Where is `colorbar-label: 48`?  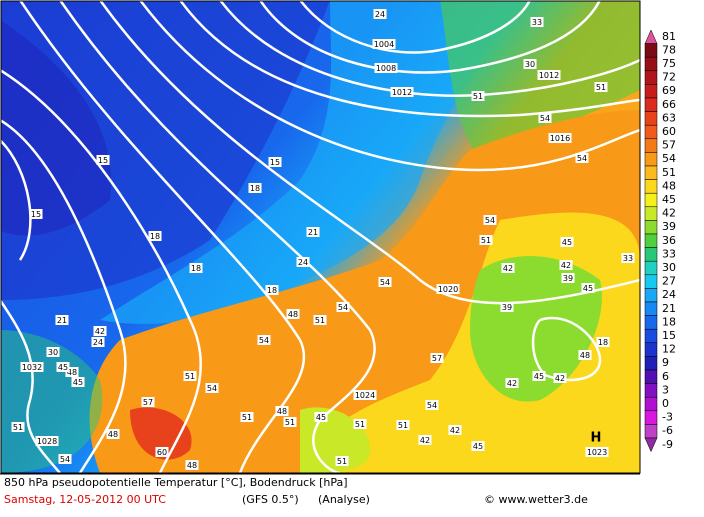 colorbar-label: 48 is located at coordinates (669, 185).